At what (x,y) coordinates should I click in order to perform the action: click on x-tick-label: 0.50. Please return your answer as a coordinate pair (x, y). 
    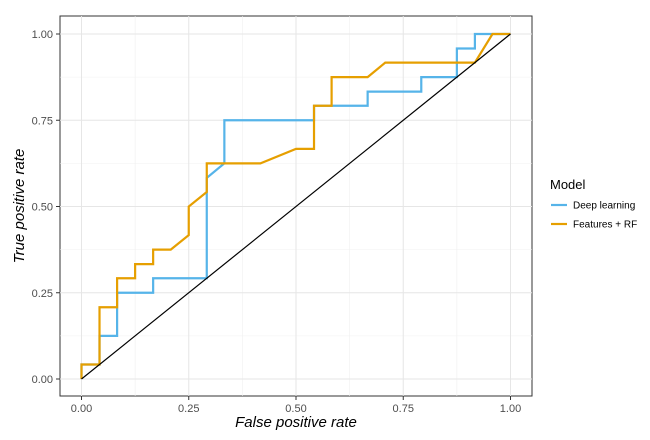
    Looking at the image, I should click on (295, 409).